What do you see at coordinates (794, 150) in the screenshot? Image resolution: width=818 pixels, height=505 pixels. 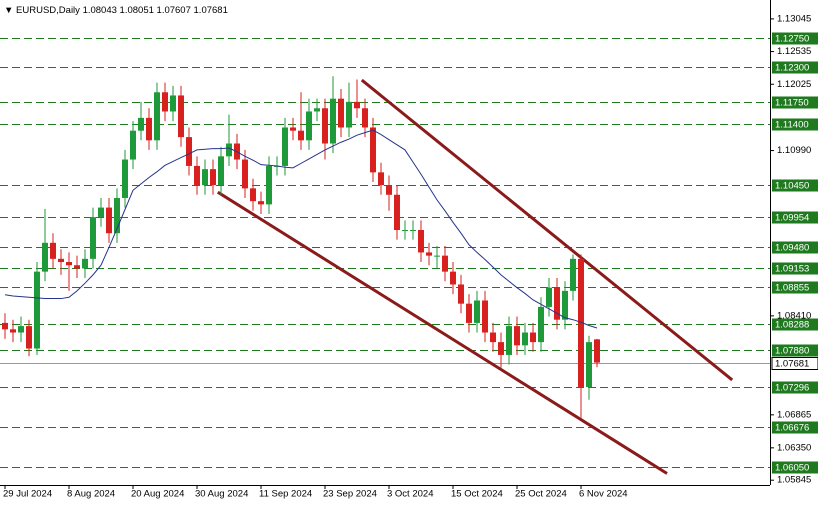 I see `y-tick-label: 1.10990` at bounding box center [794, 150].